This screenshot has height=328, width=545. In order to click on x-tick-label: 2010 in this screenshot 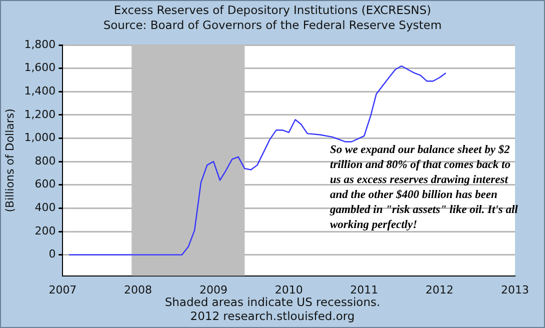, I will do `click(288, 289)`.